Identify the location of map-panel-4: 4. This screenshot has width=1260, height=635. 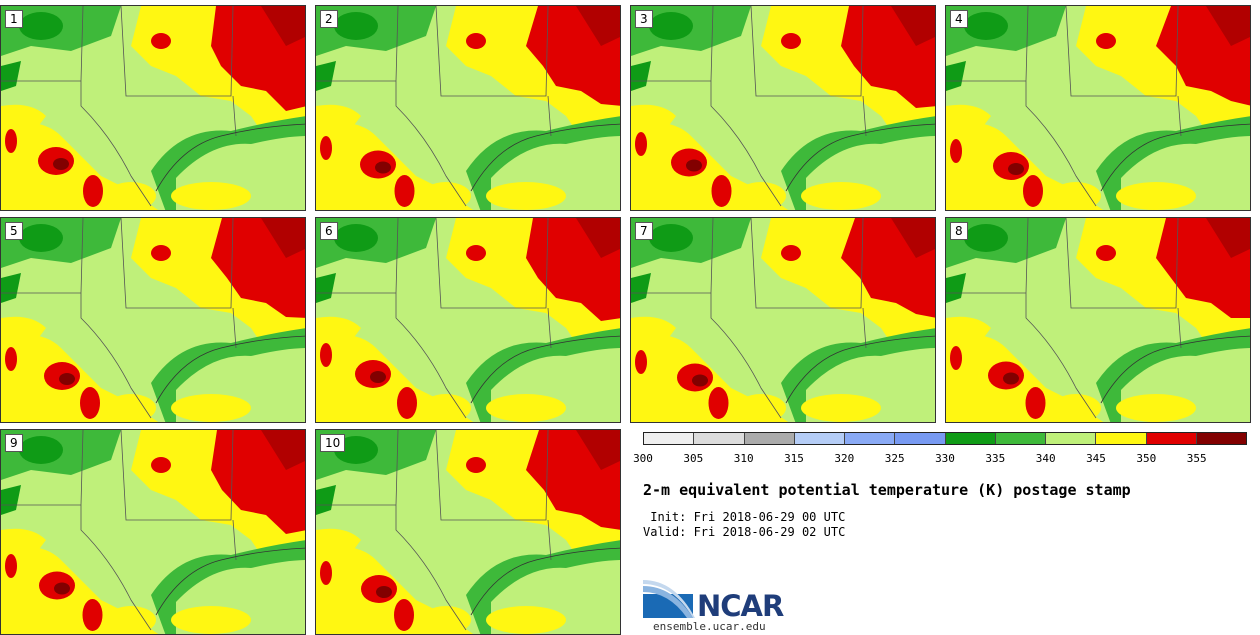
(1098, 108).